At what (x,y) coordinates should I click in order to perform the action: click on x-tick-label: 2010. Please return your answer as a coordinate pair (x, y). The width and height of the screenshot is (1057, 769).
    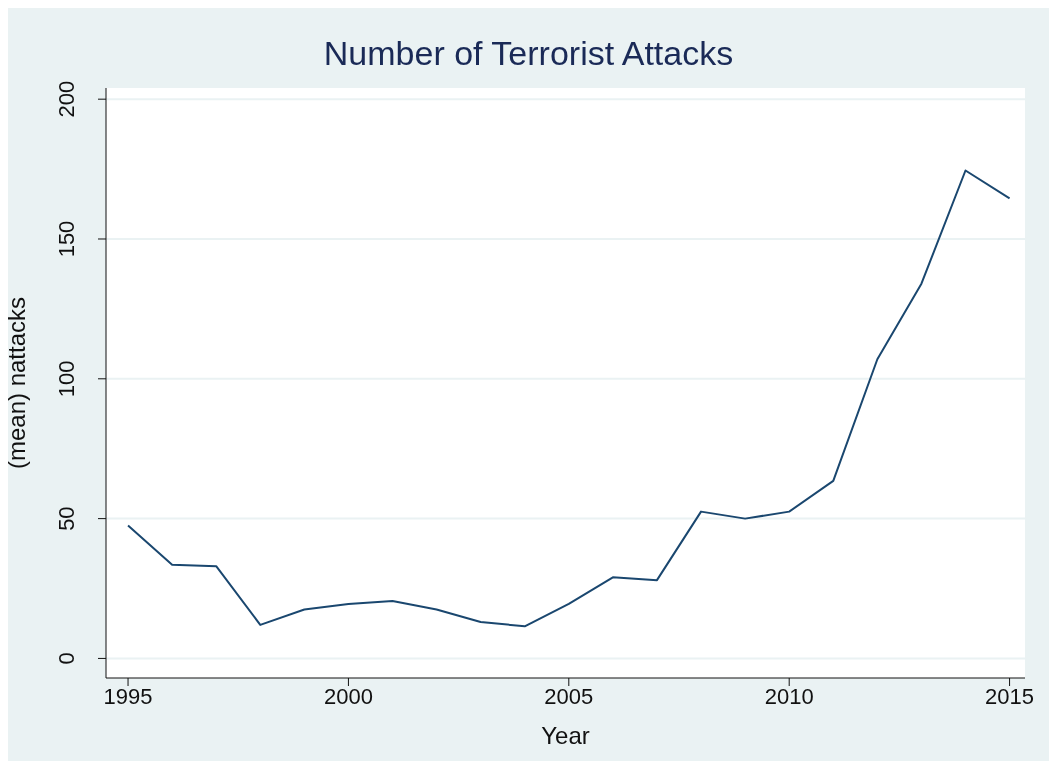
    Looking at the image, I should click on (789, 696).